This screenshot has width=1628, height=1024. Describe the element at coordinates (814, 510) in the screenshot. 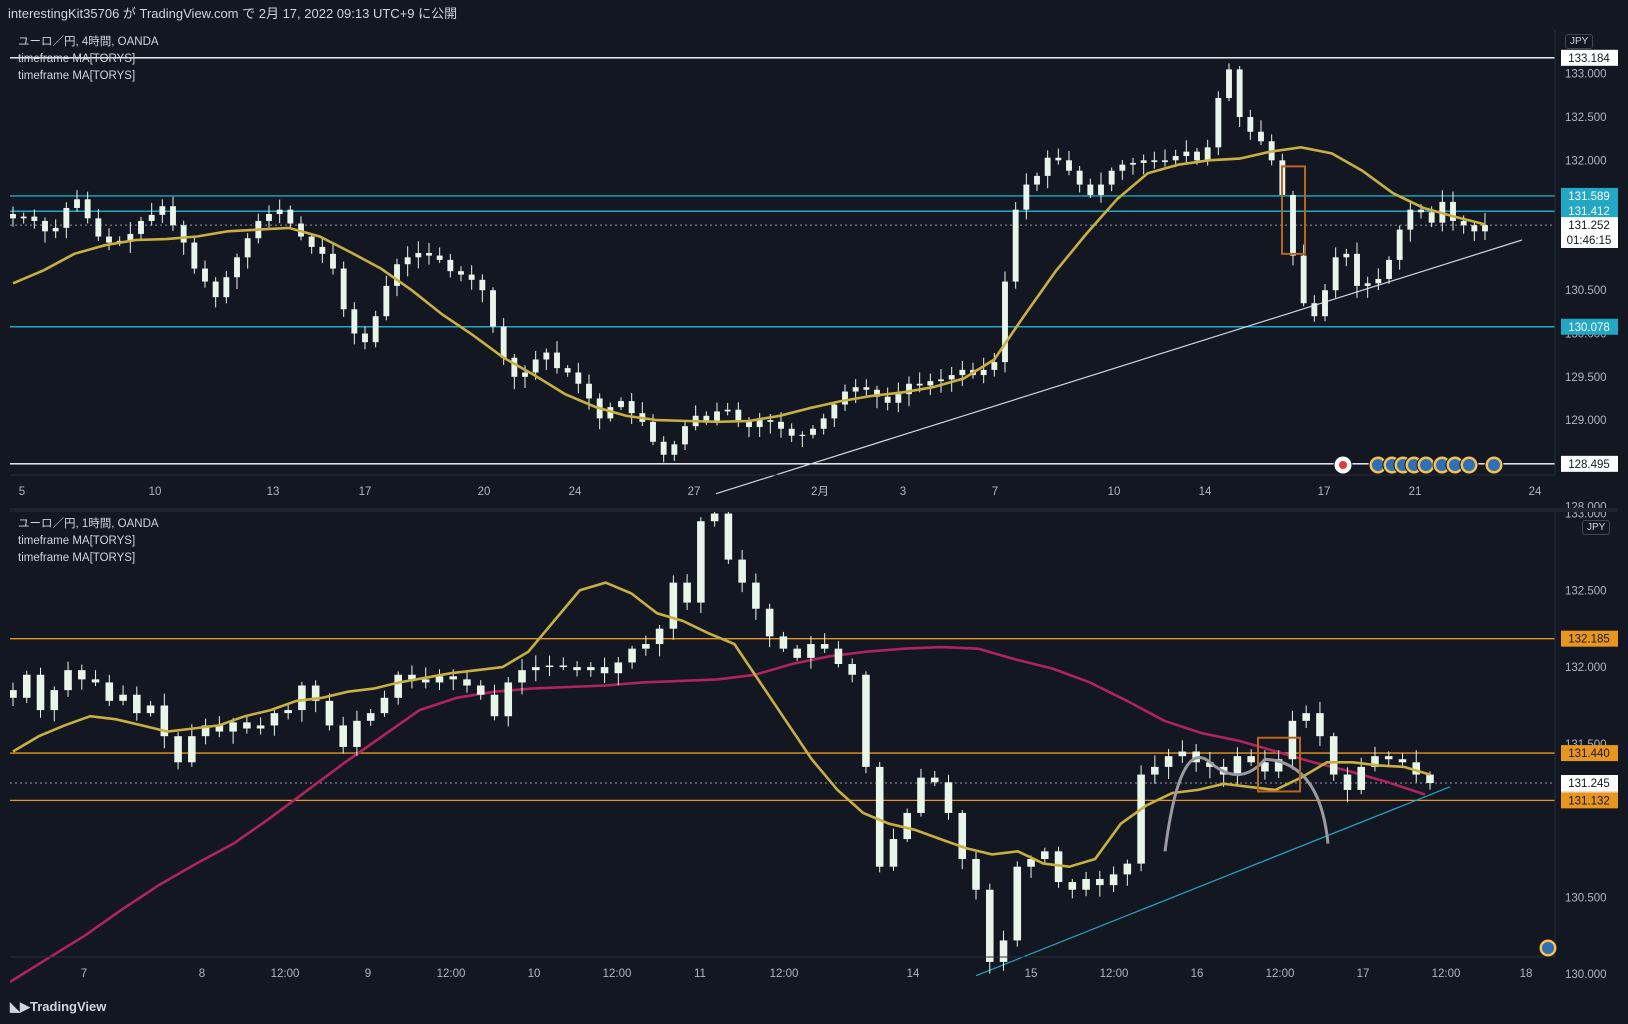

I see `pane-separator` at that location.